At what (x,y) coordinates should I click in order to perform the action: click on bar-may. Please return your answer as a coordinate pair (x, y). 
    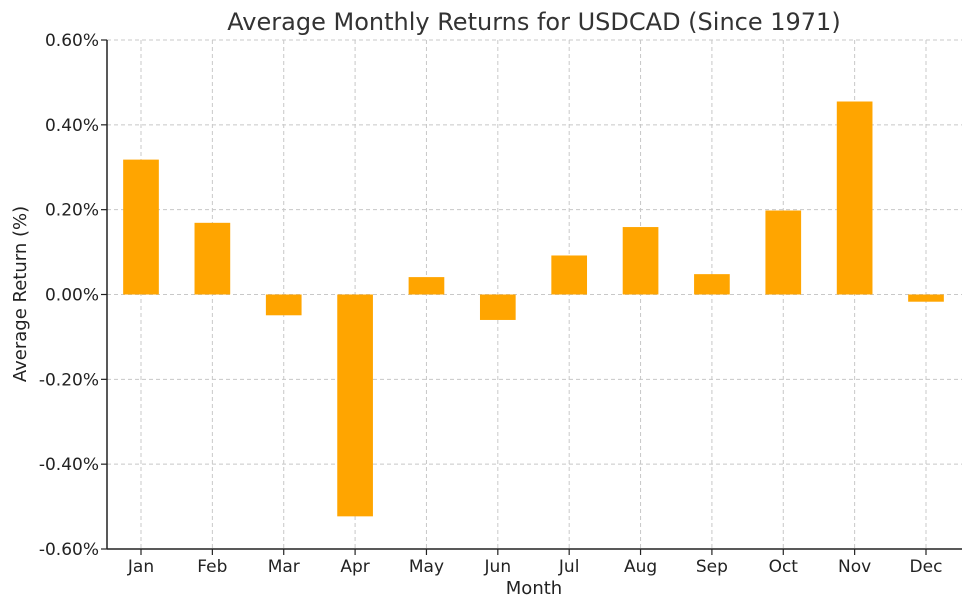
    Looking at the image, I should click on (426, 286).